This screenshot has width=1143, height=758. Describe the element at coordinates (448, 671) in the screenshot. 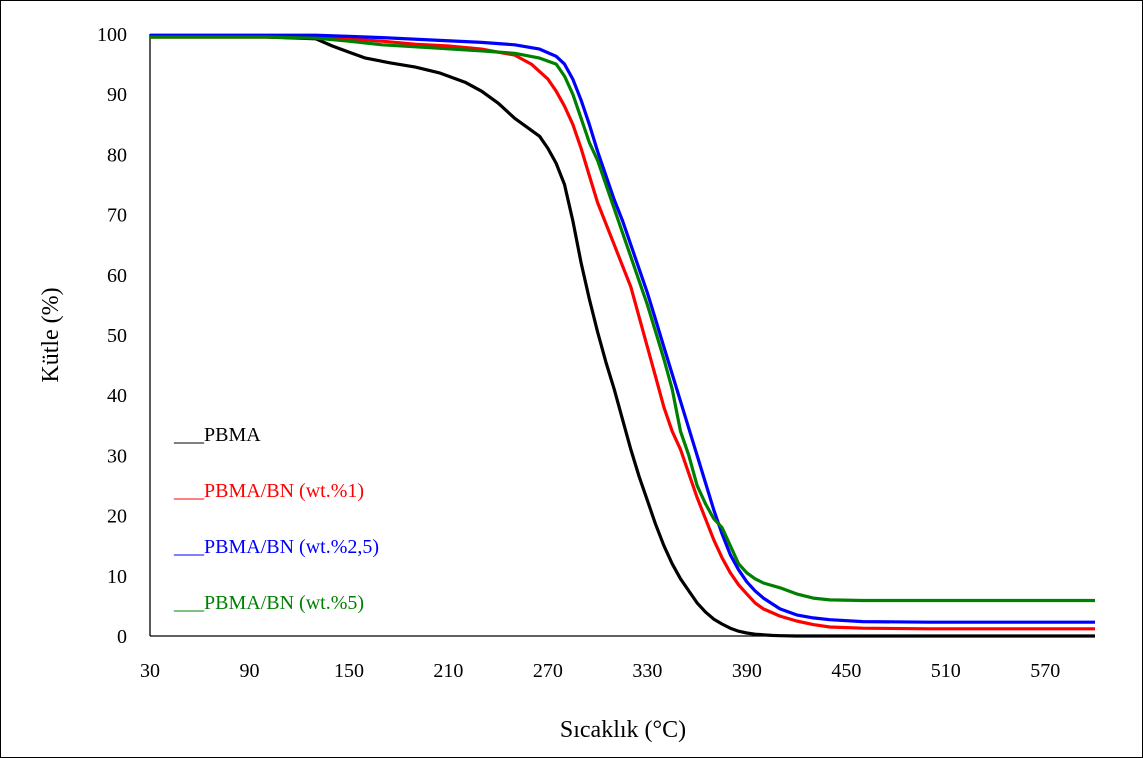

I see `x-tick-label: 210` at that location.